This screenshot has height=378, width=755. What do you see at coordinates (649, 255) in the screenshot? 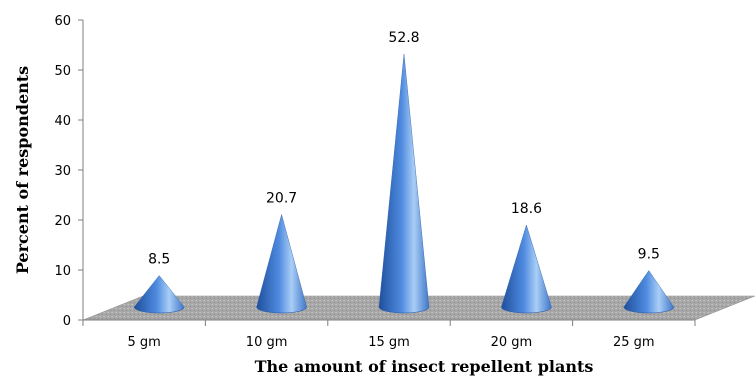
I see `data-label: 9.5` at bounding box center [649, 255].